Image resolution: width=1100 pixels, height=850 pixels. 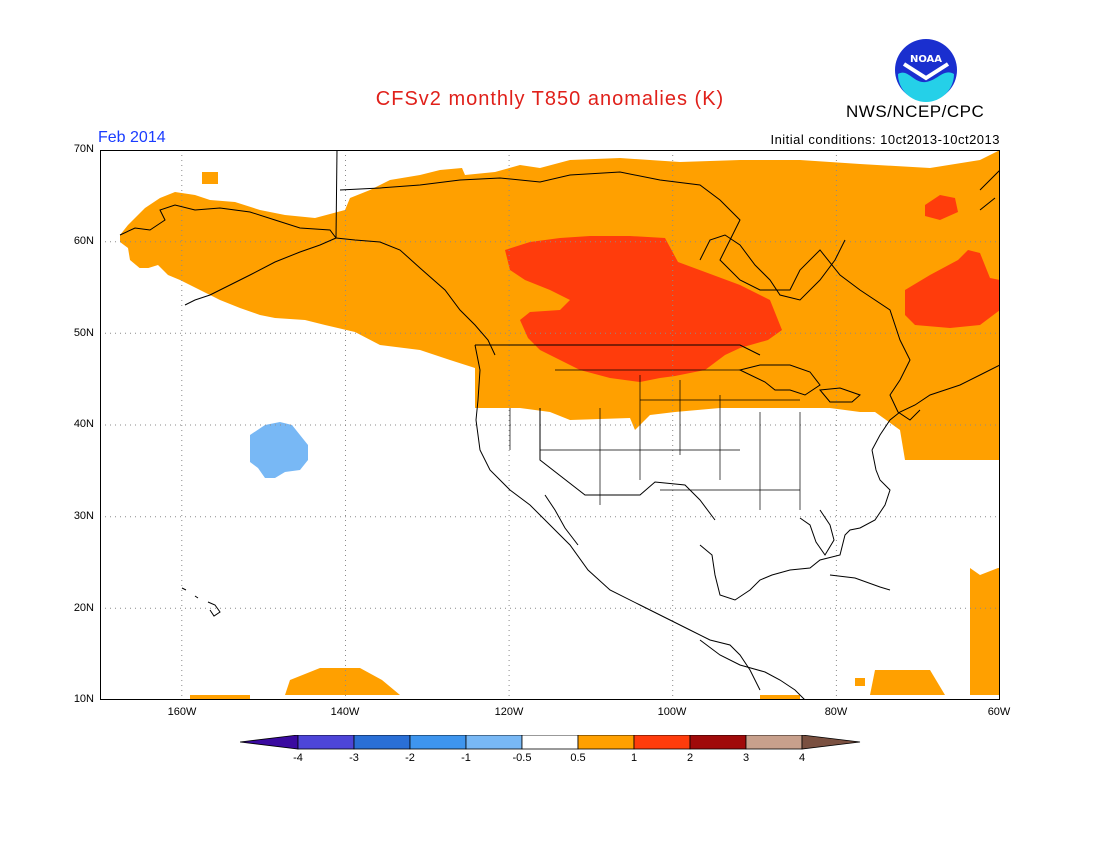 What do you see at coordinates (354, 758) in the screenshot?
I see `colorbar-label-minus-3: -3` at bounding box center [354, 758].